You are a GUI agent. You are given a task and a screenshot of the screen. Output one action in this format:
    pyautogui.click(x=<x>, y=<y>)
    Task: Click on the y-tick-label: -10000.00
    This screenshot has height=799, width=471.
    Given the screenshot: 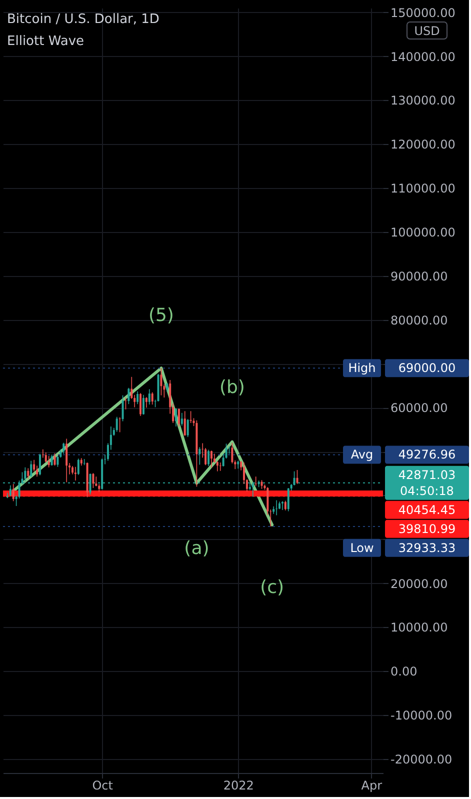 What is the action you would take?
    pyautogui.click(x=421, y=715)
    